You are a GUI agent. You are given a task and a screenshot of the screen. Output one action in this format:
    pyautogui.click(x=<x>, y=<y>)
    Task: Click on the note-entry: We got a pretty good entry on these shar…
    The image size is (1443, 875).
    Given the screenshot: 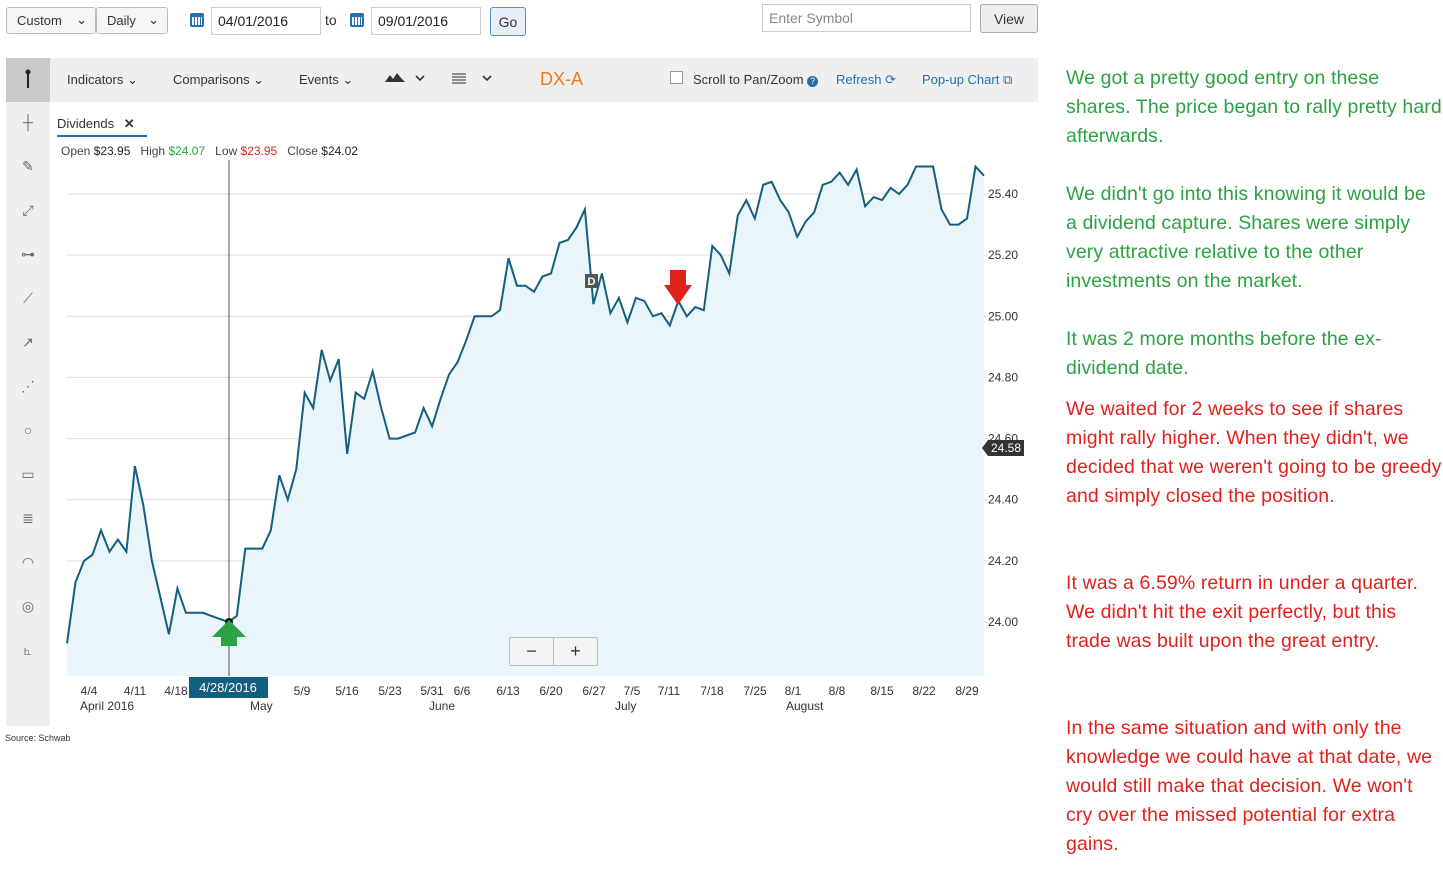 What is the action you would take?
    pyautogui.click(x=1254, y=107)
    